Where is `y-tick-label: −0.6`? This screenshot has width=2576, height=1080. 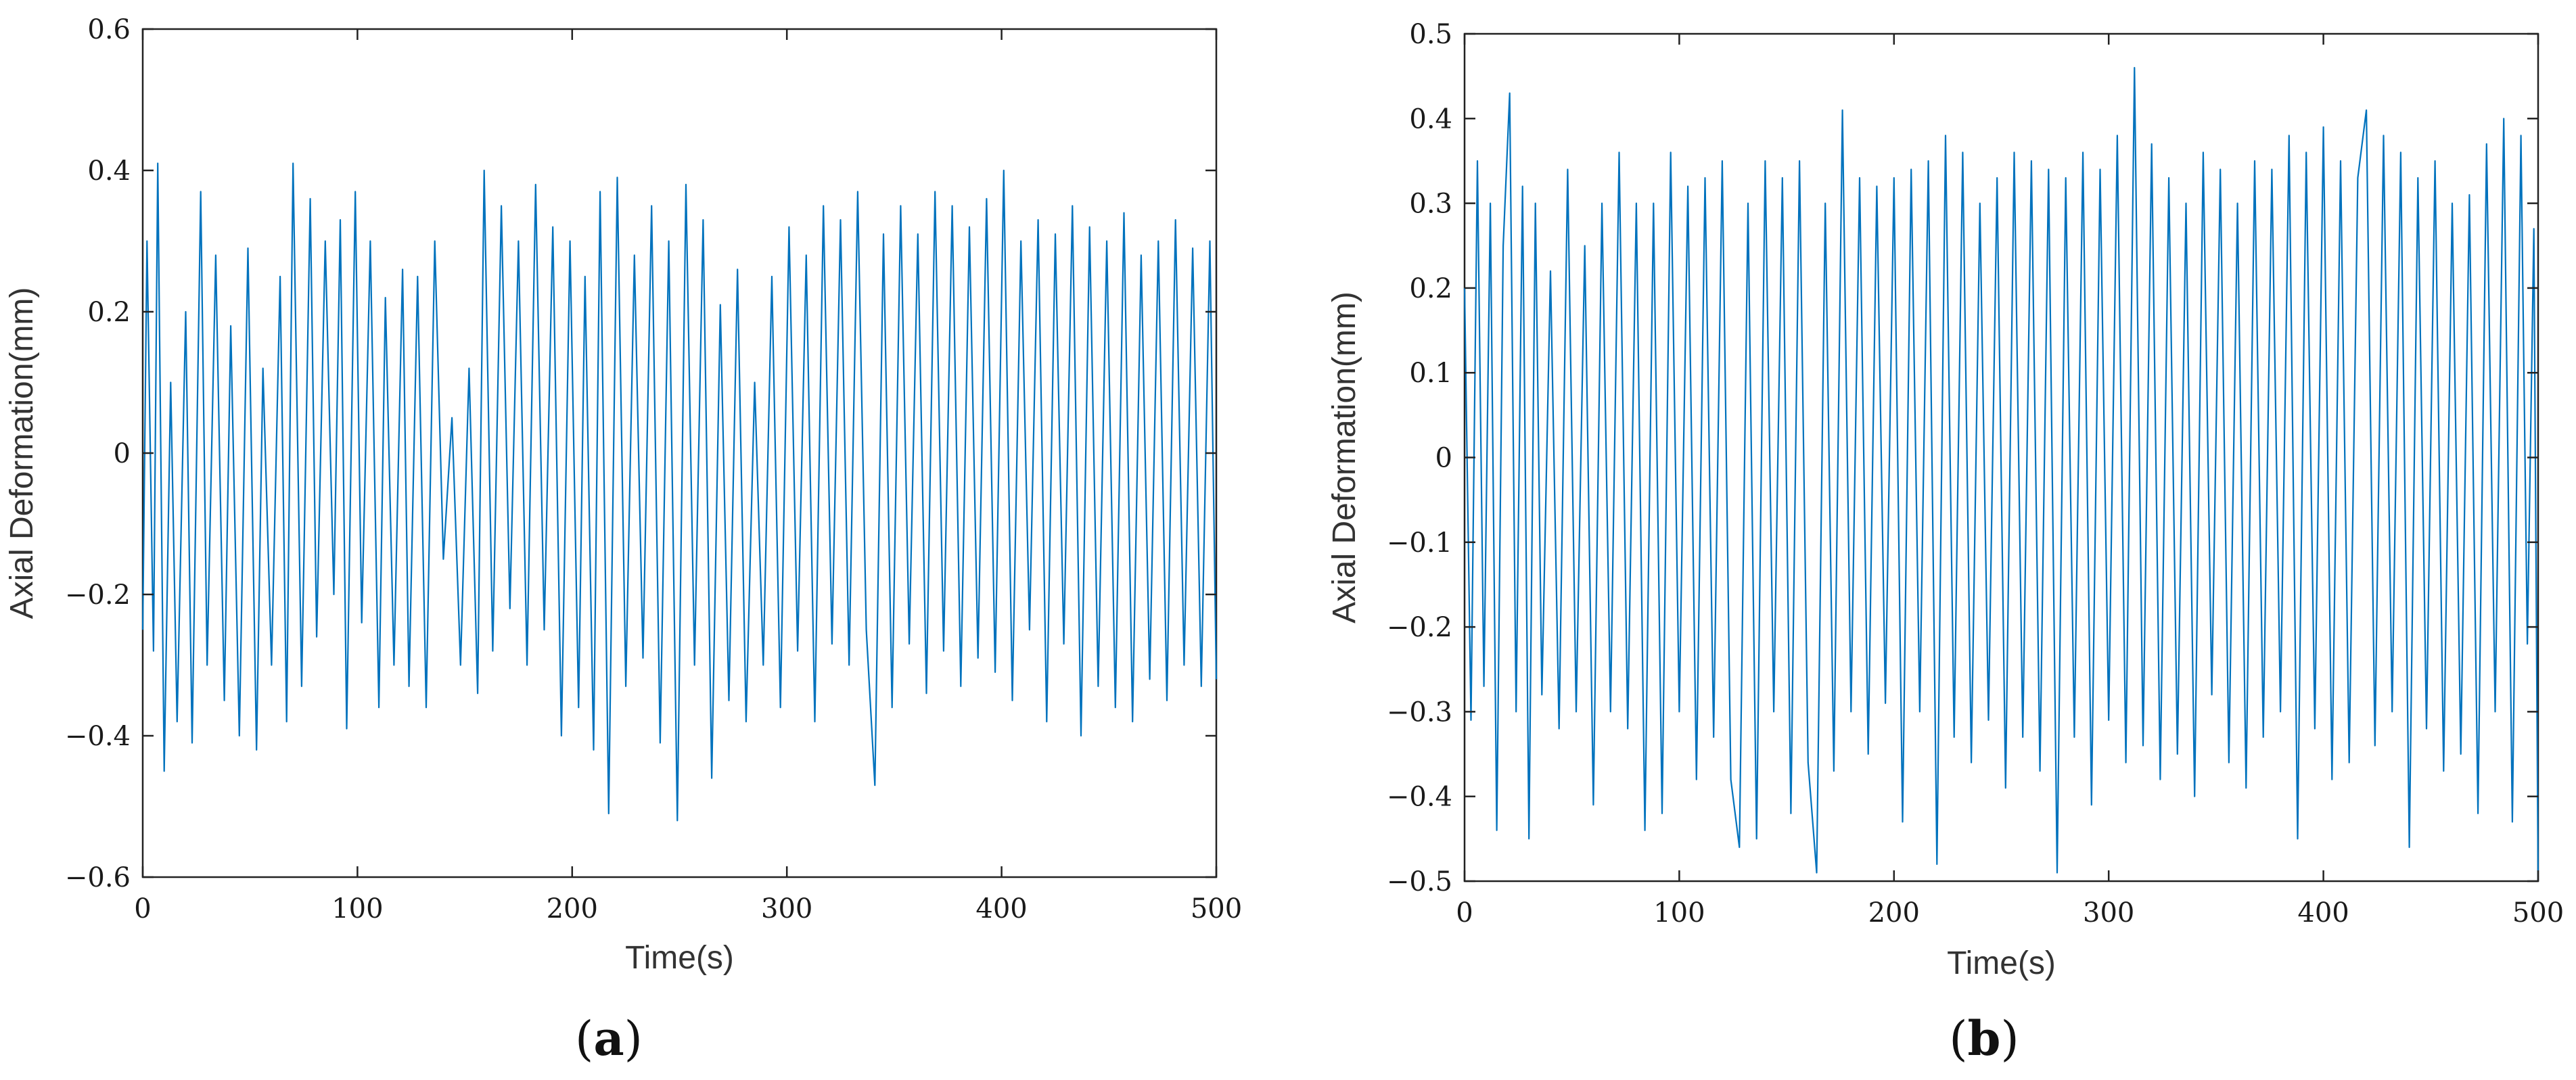 y-tick-label: −0.6 is located at coordinates (98, 877).